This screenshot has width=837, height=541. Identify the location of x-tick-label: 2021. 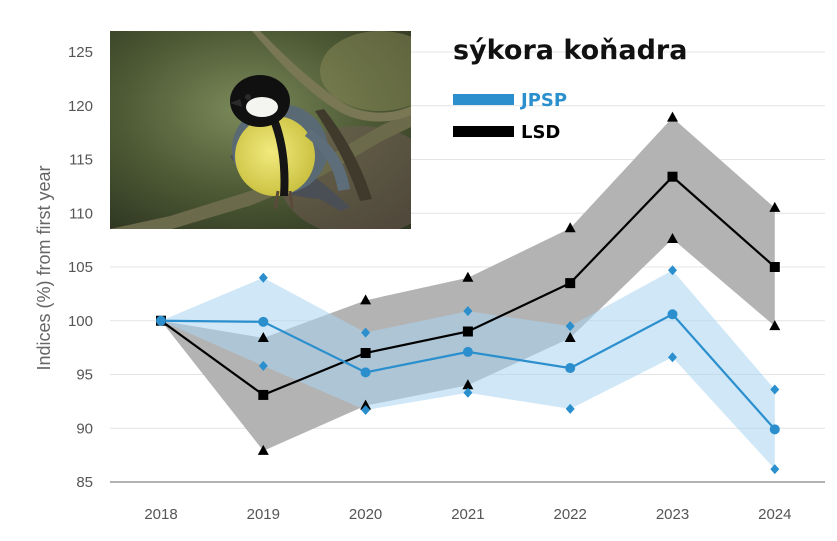
(467, 514).